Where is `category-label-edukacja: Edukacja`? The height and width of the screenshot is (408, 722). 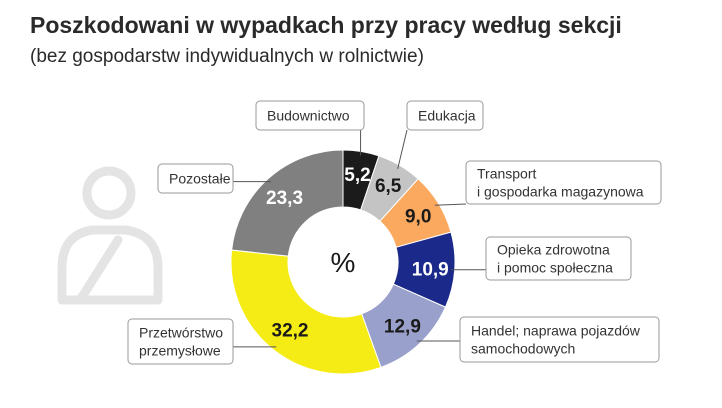 category-label-edukacja: Edukacja is located at coordinates (445, 115).